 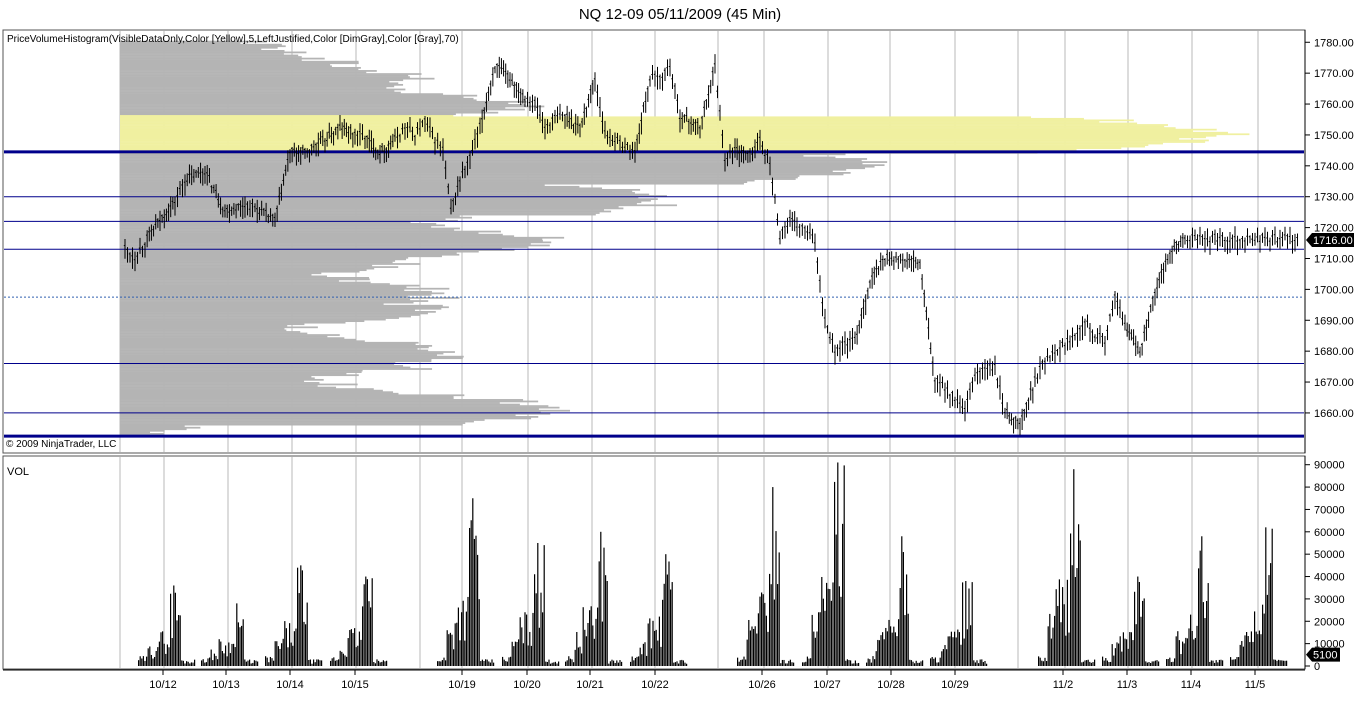 I want to click on price-tick-label: 1670.00, so click(x=1334, y=383).